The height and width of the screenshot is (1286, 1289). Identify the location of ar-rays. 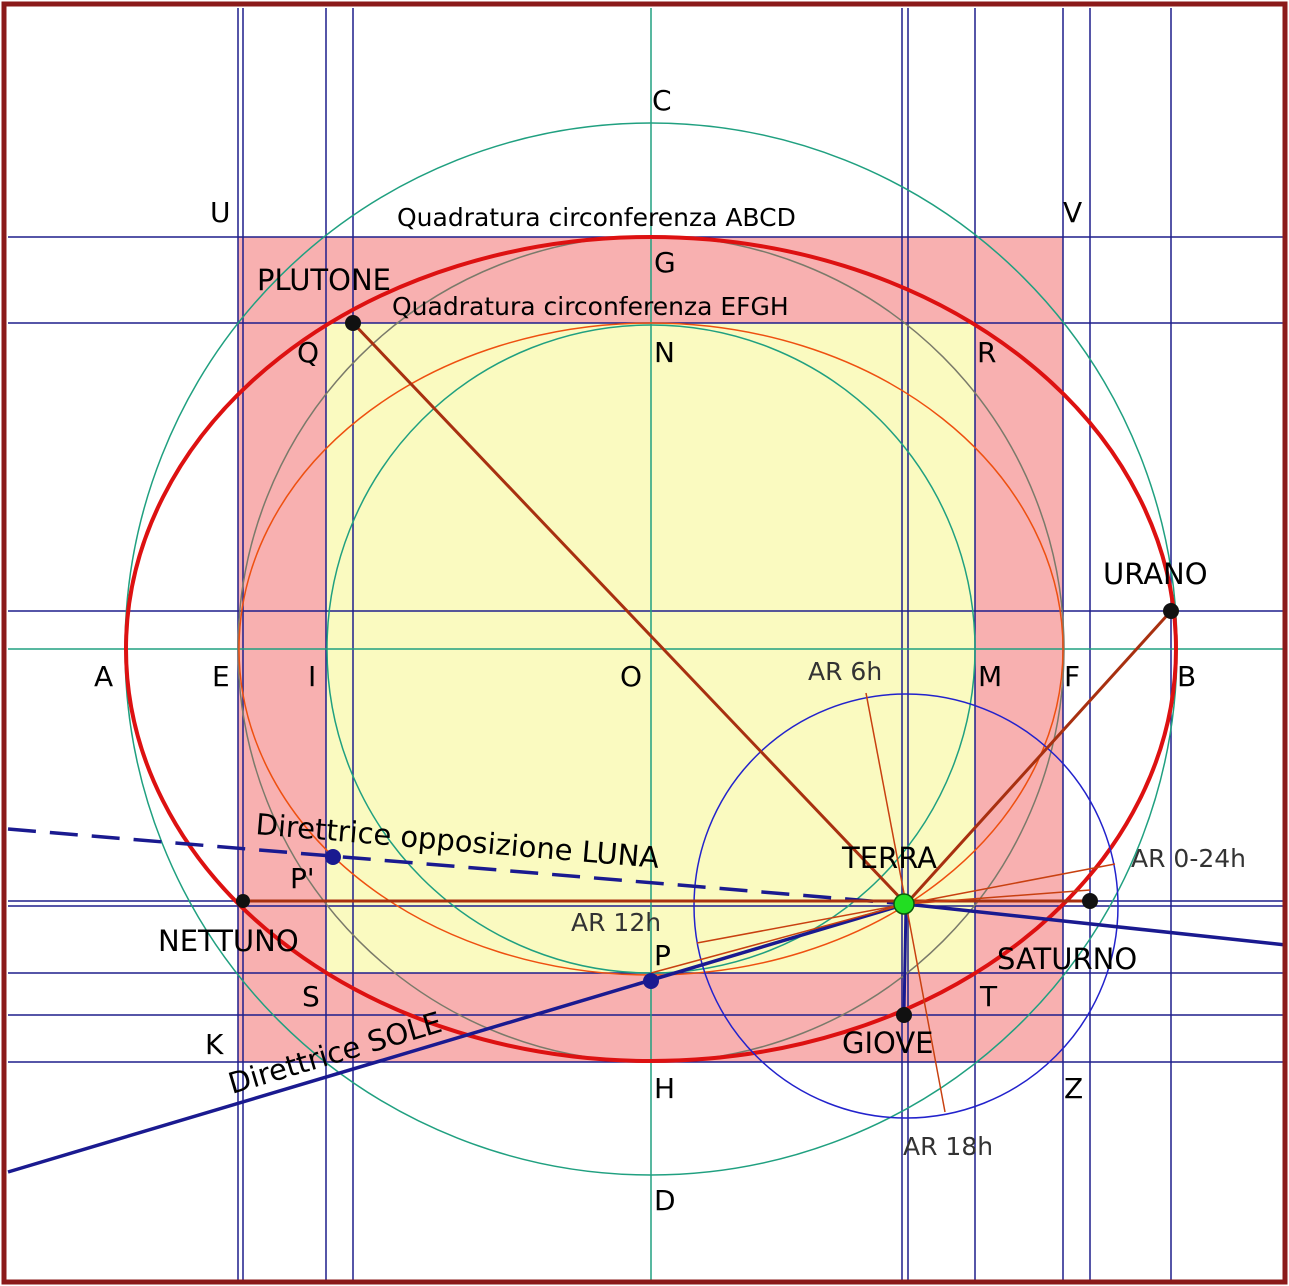
(883, 902).